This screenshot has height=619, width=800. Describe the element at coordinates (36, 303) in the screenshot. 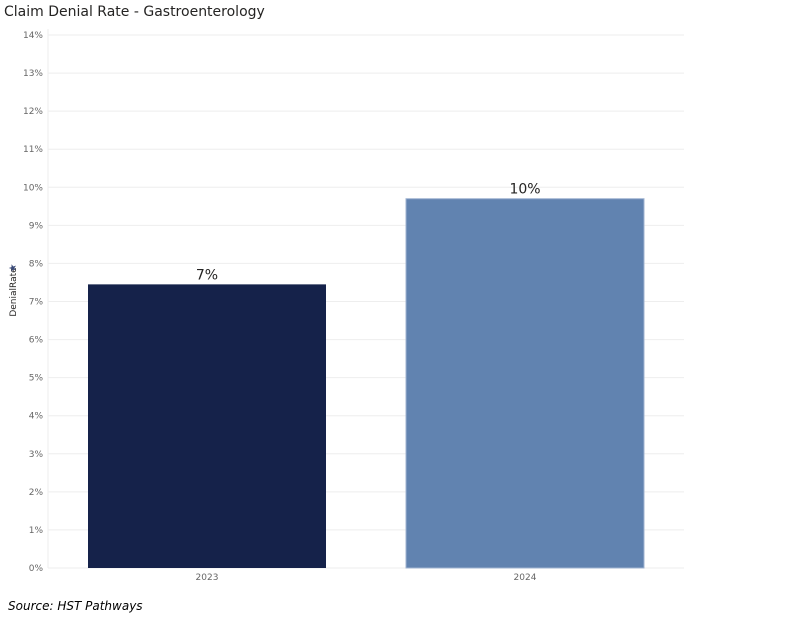

I see `y-tick-label: 7%` at that location.